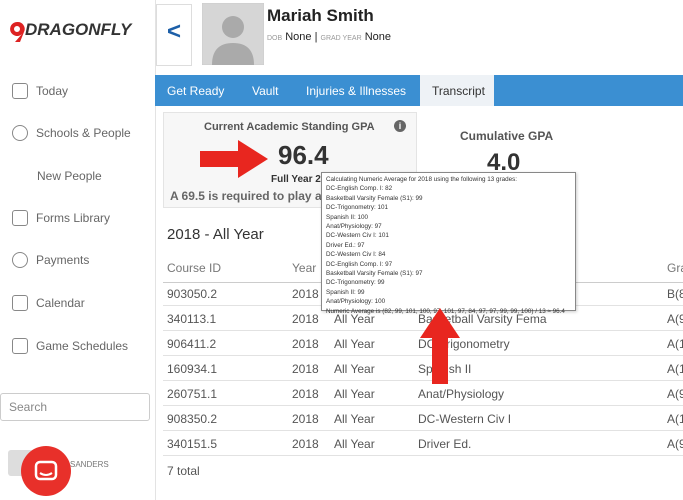  Describe the element at coordinates (194, 268) in the screenshot. I see `header-id: Course ID` at that location.